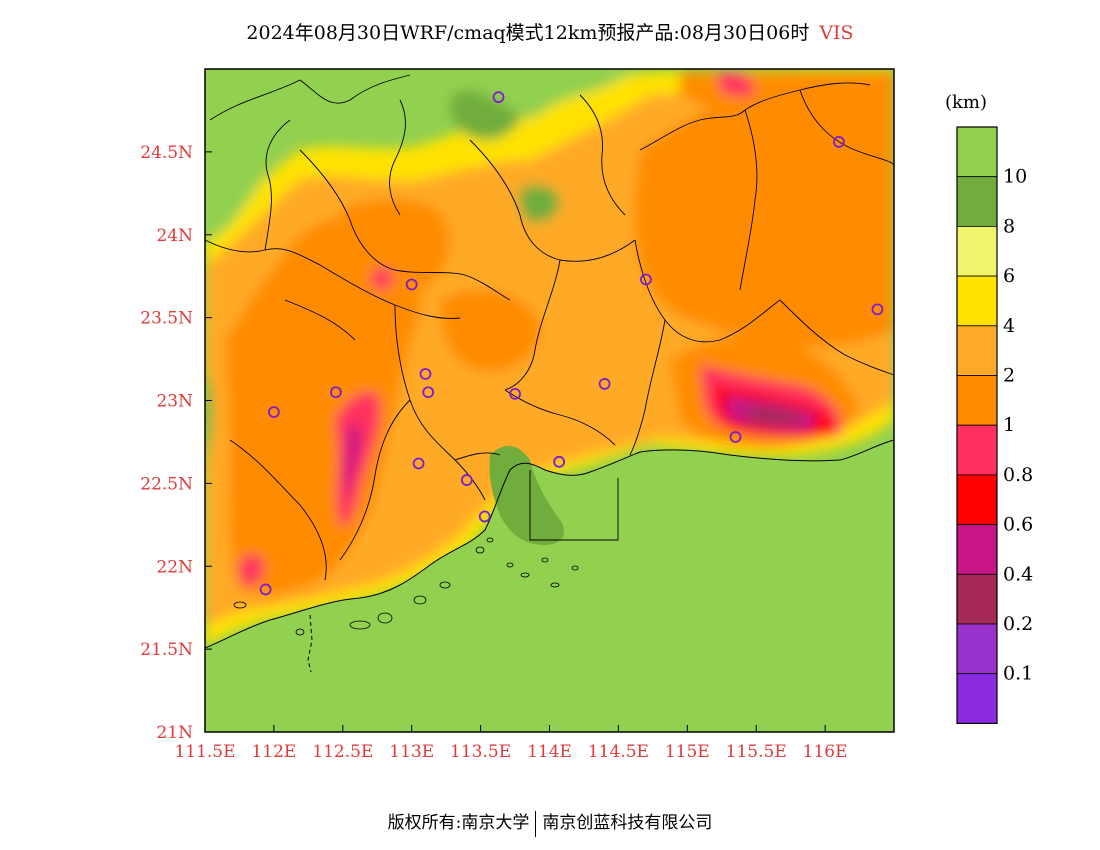  I want to click on legend-label: 0.8, so click(1018, 475).